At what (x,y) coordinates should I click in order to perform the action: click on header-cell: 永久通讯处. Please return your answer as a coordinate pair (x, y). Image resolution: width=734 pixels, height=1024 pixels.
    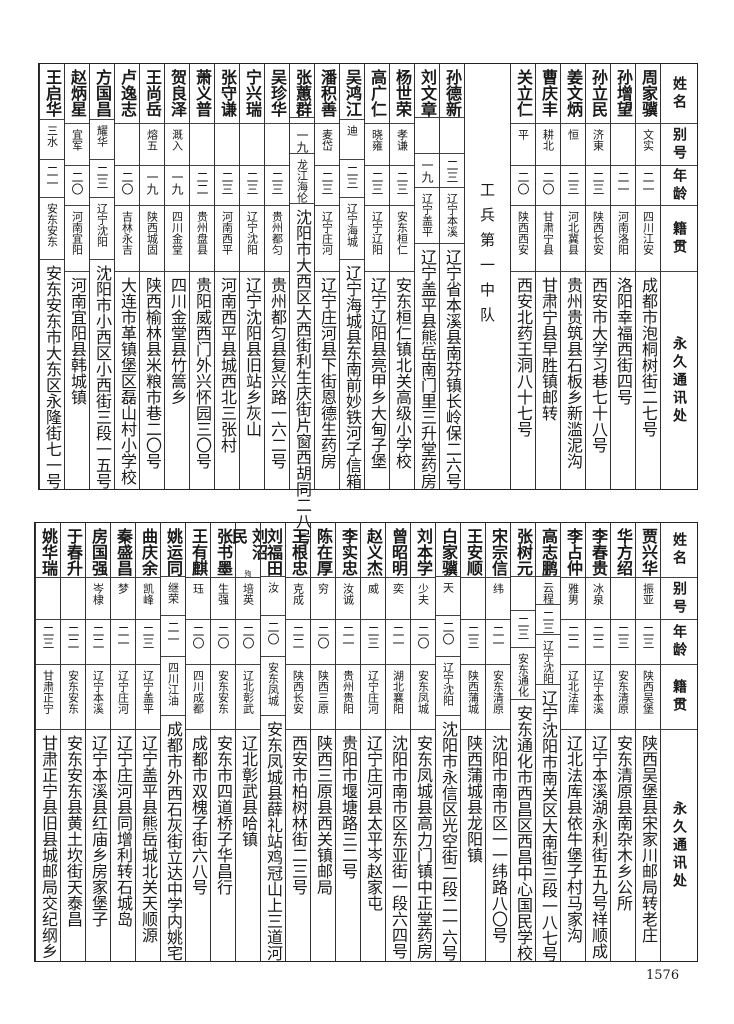
    Looking at the image, I should click on (679, 845).